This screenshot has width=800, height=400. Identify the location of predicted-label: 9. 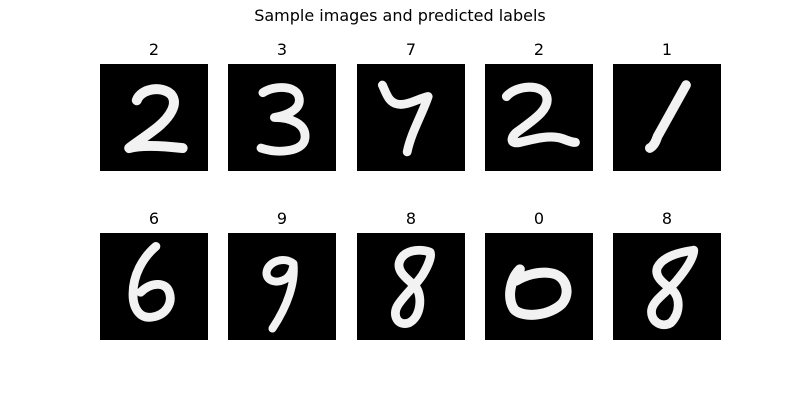
(282, 218).